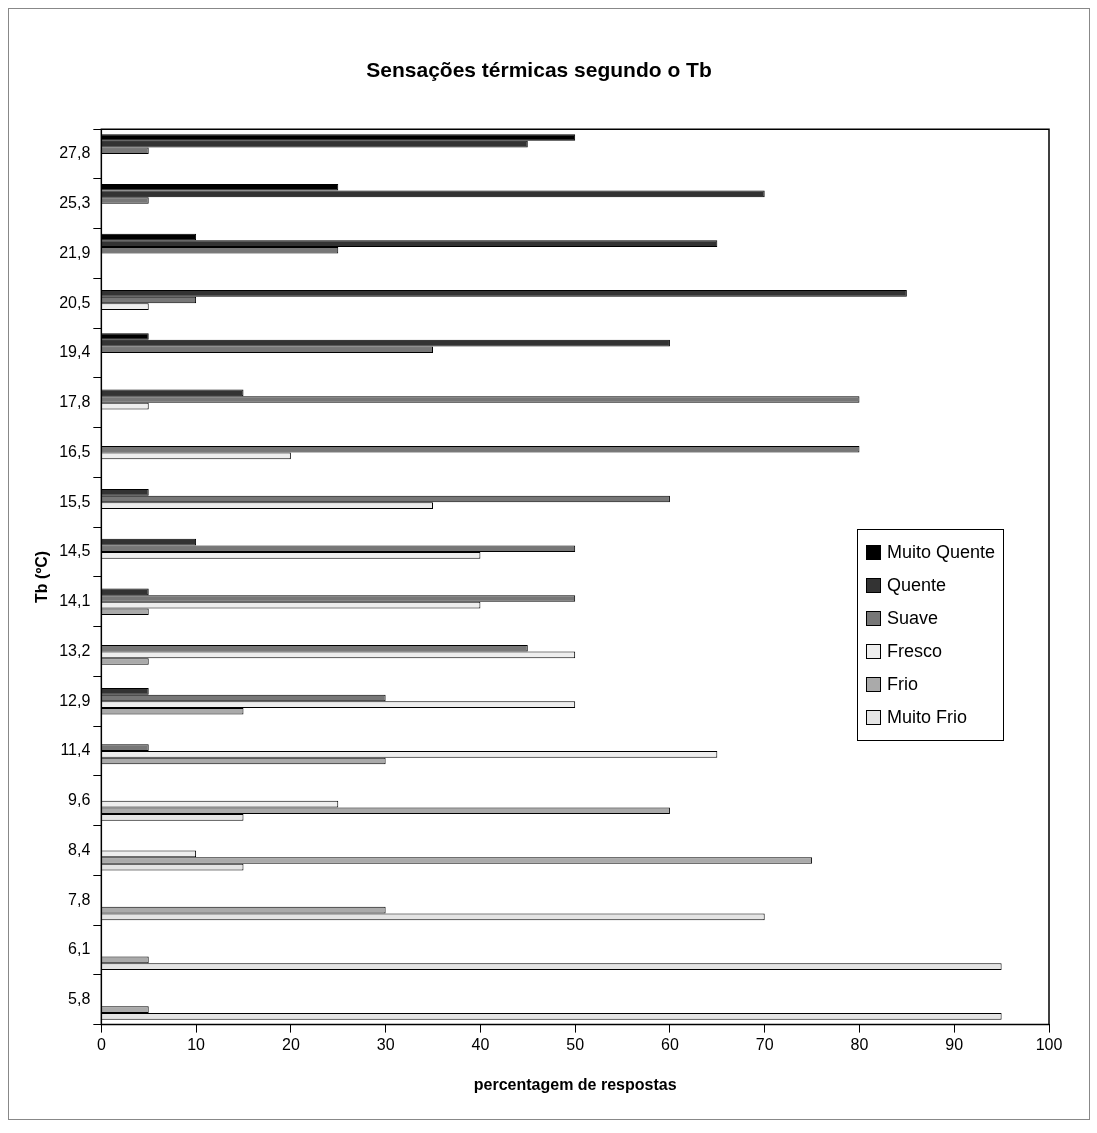 The image size is (1097, 1133). I want to click on y-tick-label: 27,8, so click(75, 153).